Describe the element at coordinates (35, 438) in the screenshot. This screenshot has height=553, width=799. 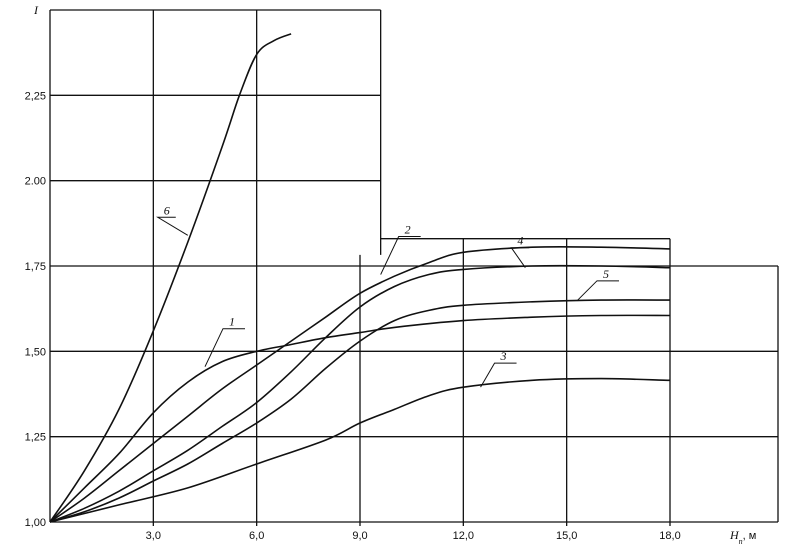
I see `y-tick-label: 1,25` at that location.